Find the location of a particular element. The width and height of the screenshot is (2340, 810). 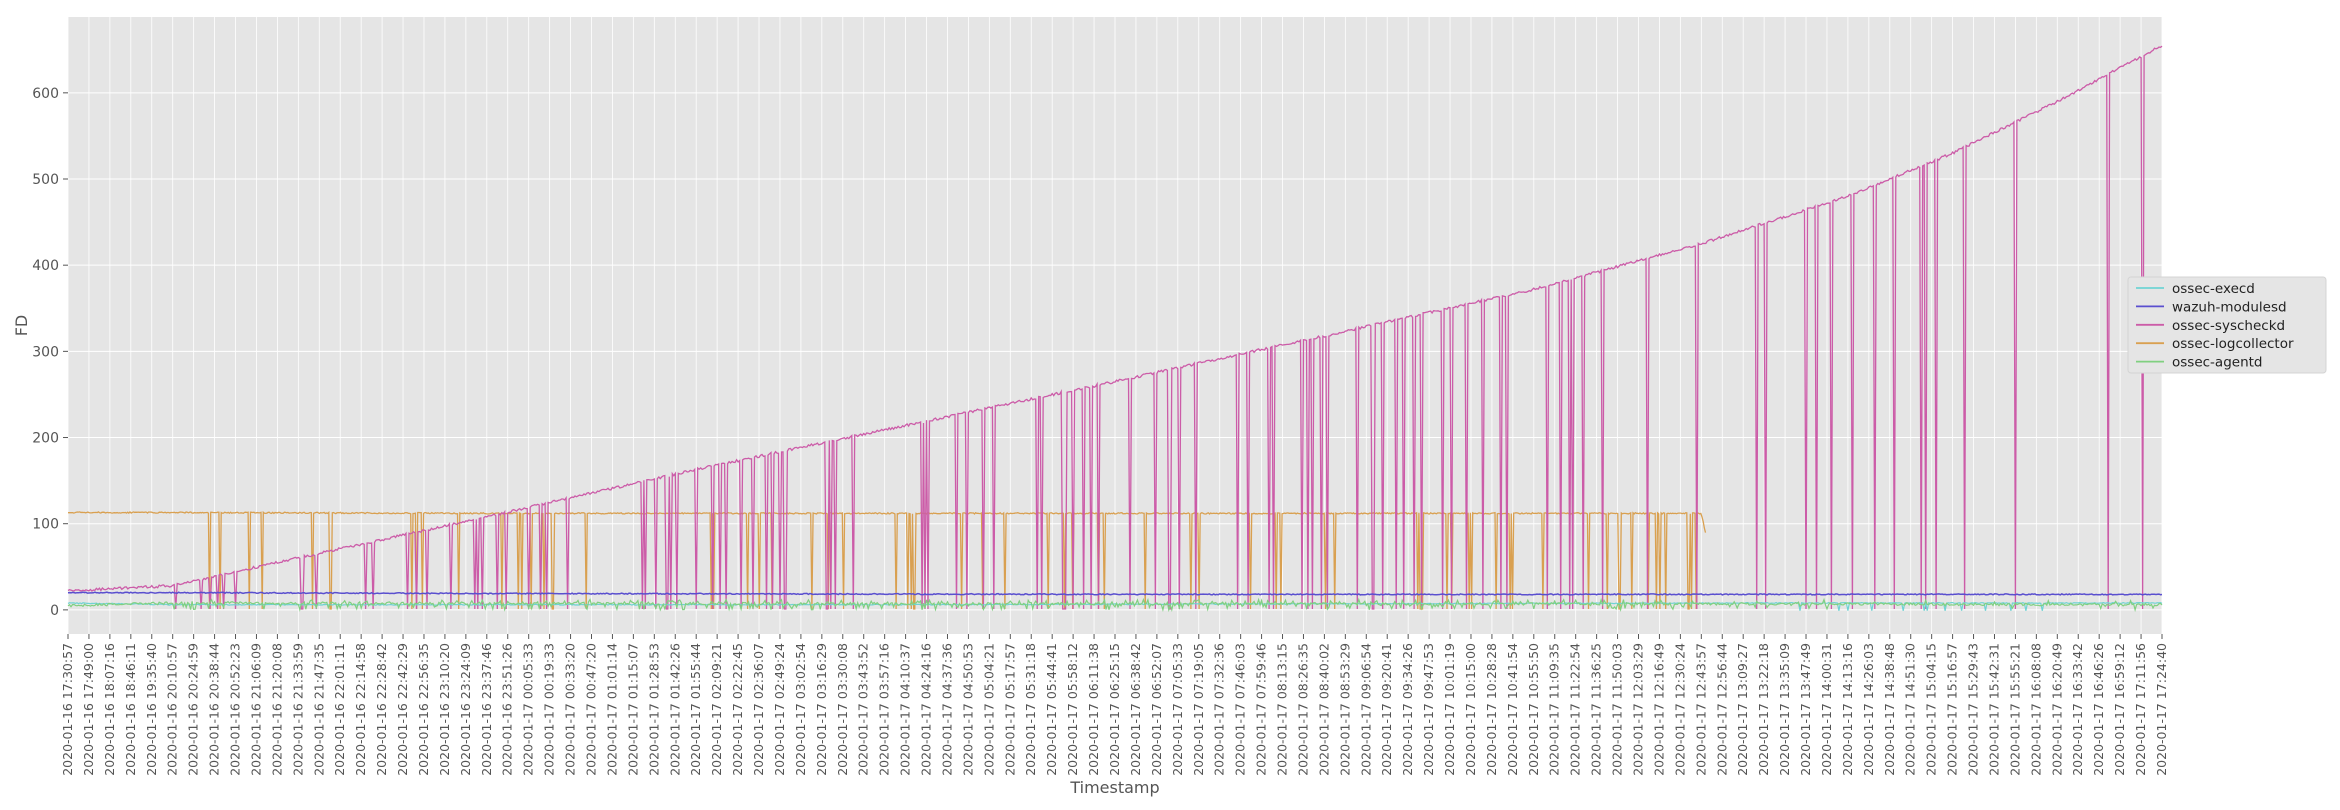

x-tick-label: 2020-01-17 08:13:15 is located at coordinates (1282, 709).